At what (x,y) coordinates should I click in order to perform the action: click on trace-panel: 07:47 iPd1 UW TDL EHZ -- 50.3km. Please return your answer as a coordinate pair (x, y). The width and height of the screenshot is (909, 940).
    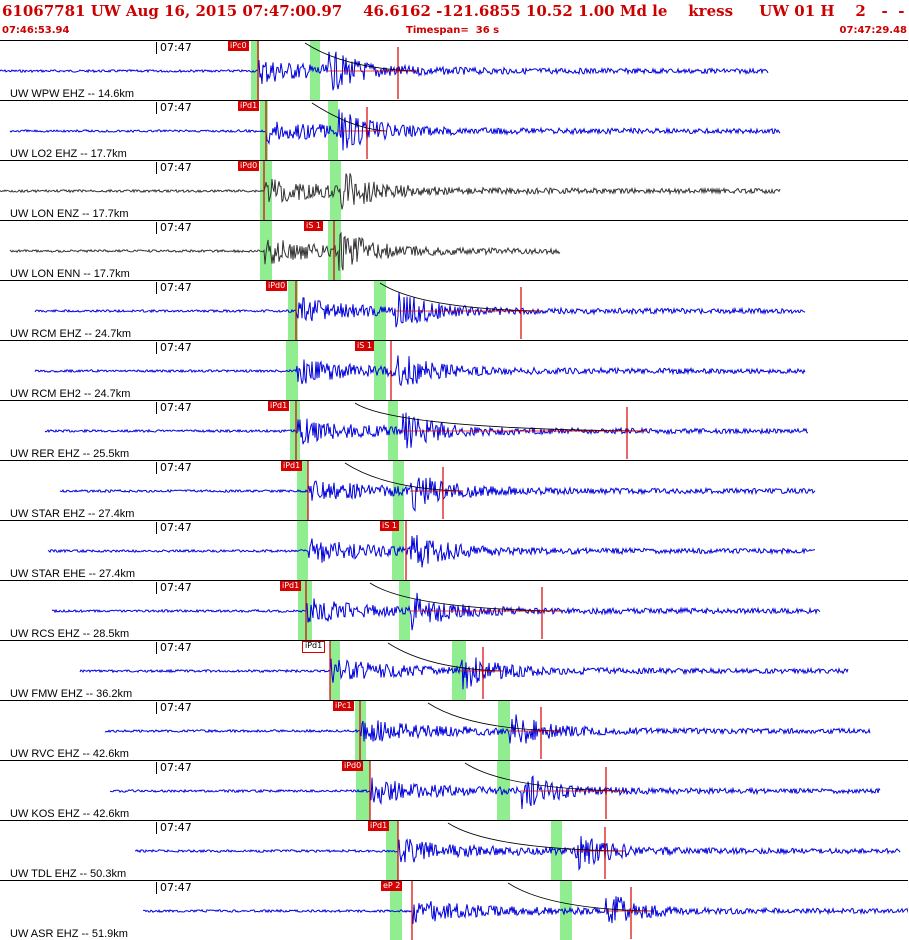
    Looking at the image, I should click on (454, 850).